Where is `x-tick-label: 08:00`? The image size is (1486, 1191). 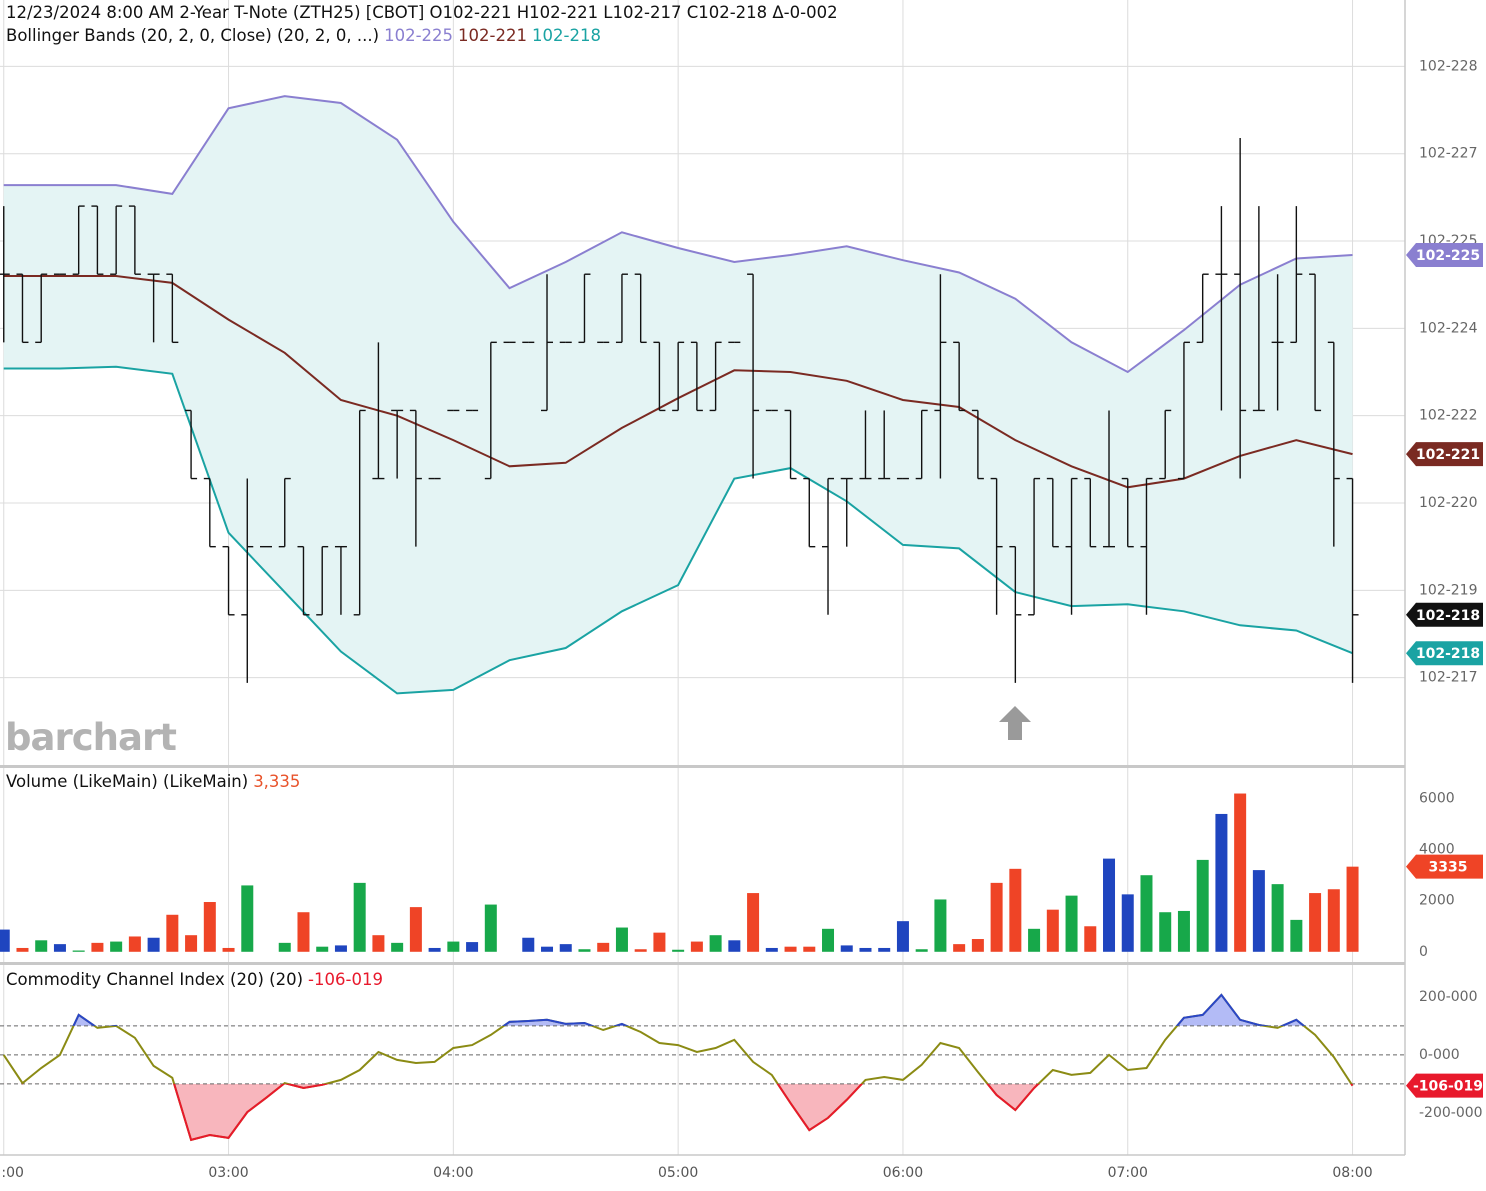
x-tick-label: 08:00 is located at coordinates (1352, 1173).